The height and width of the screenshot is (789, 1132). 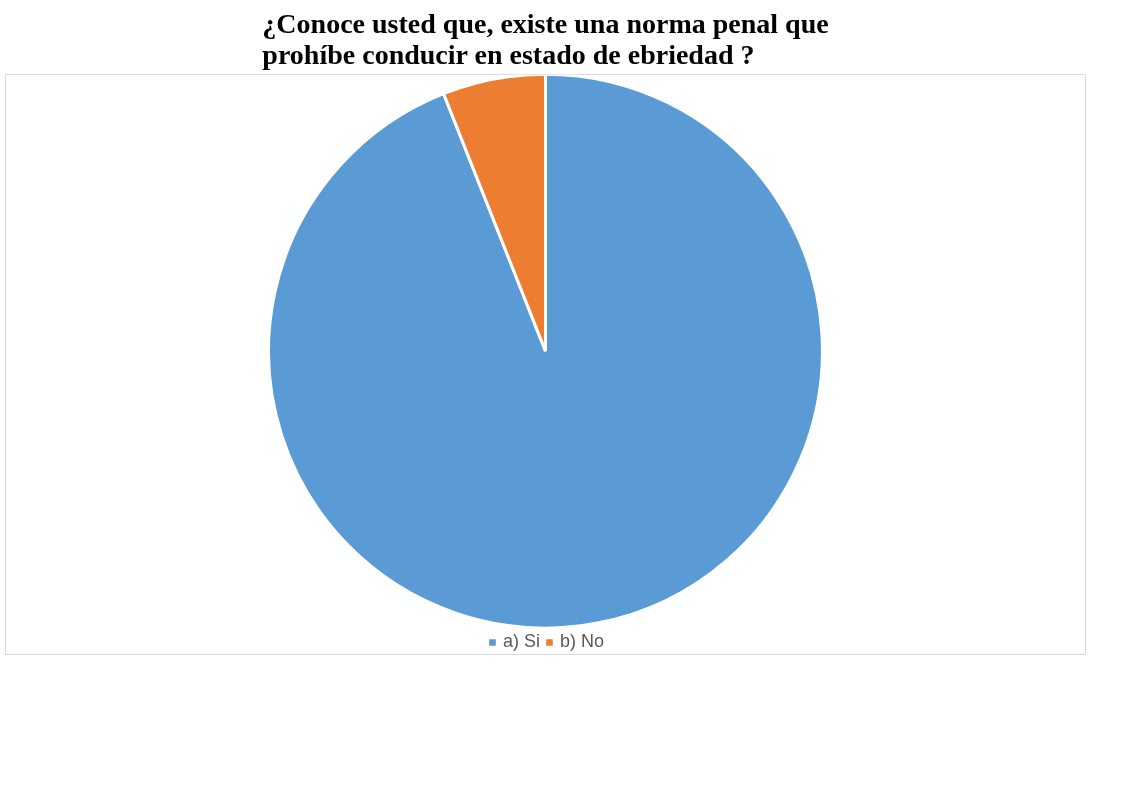 What do you see at coordinates (582, 641) in the screenshot?
I see `legend-label: b) No` at bounding box center [582, 641].